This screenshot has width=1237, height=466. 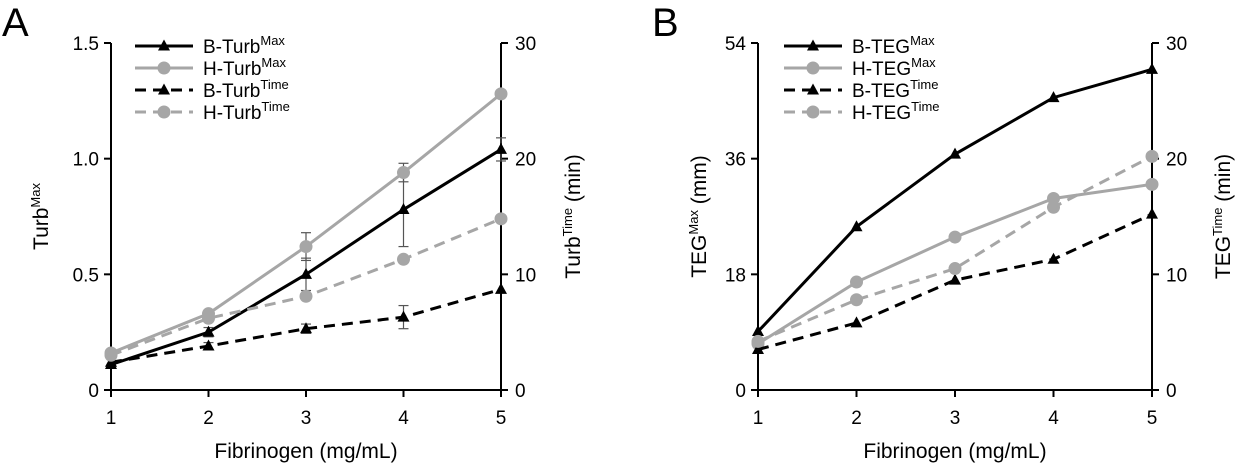 What do you see at coordinates (246, 89) in the screenshot?
I see `legend-label: B-TurbTime` at bounding box center [246, 89].